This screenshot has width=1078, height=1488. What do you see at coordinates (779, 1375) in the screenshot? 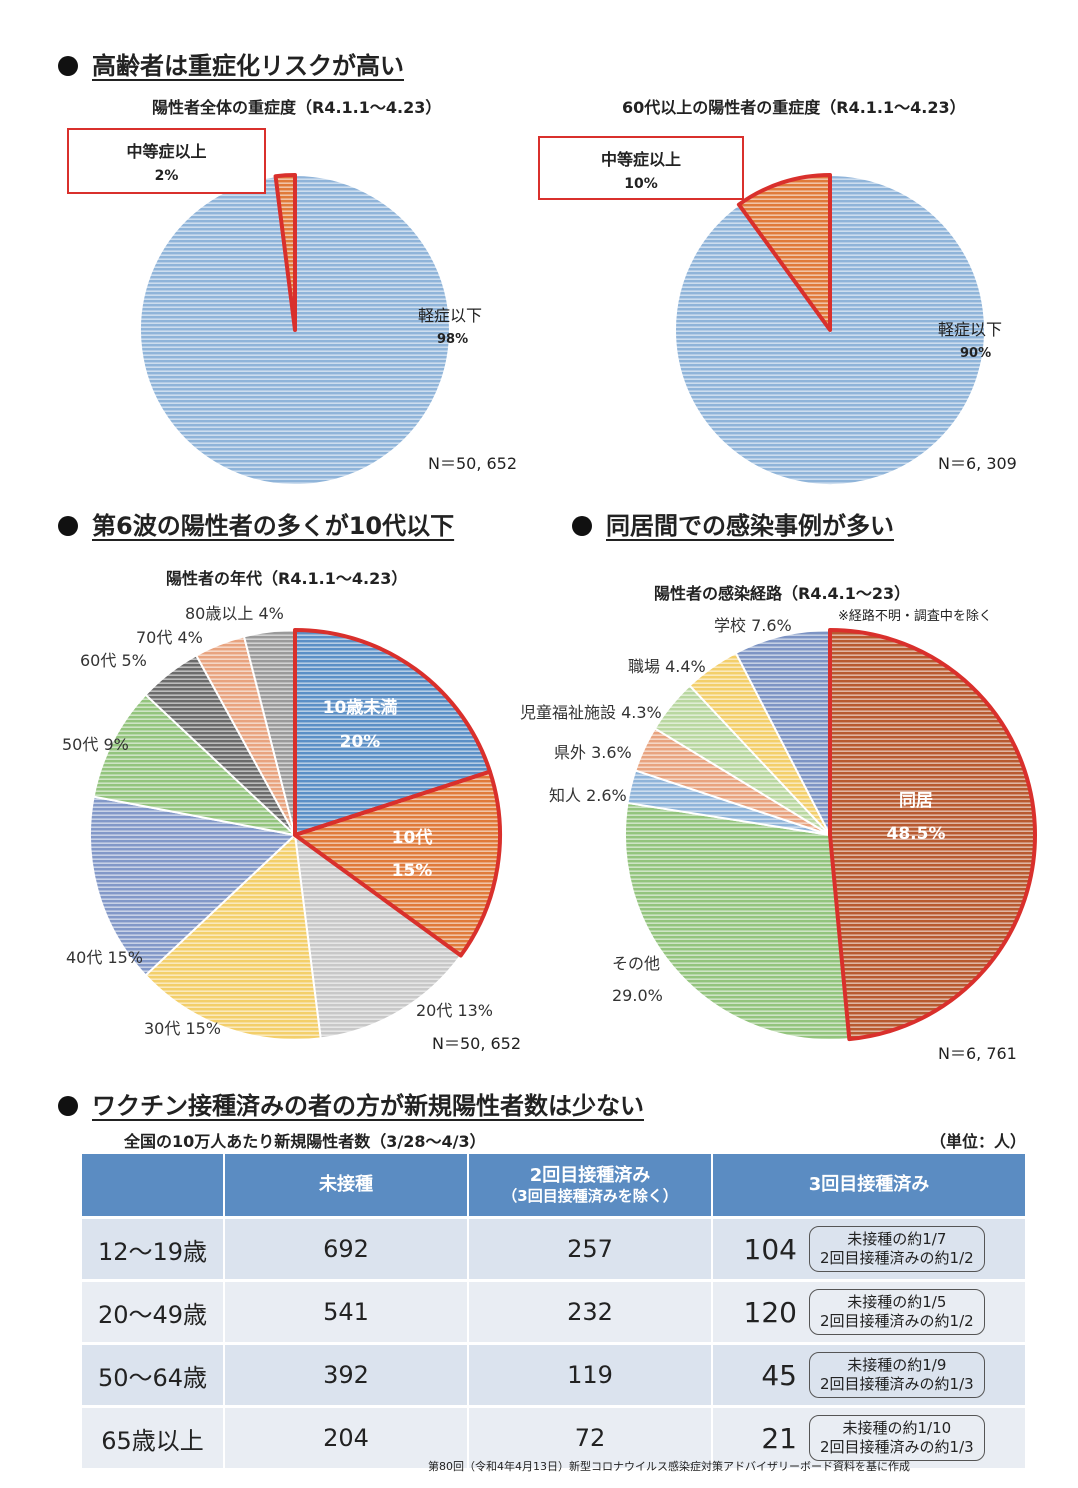
I see `dose3-value: 45` at bounding box center [779, 1375].